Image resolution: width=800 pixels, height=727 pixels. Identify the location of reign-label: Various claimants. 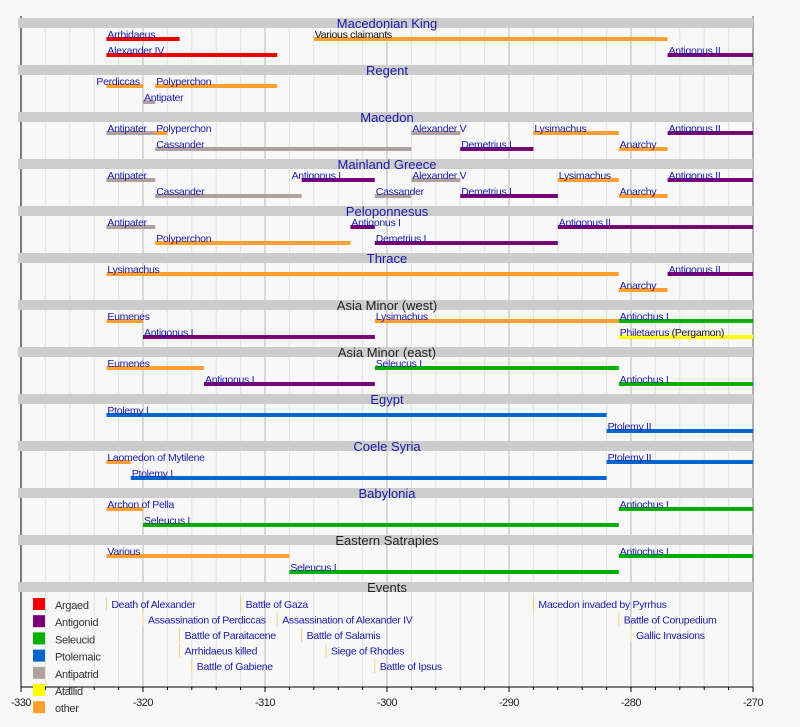
(353, 35).